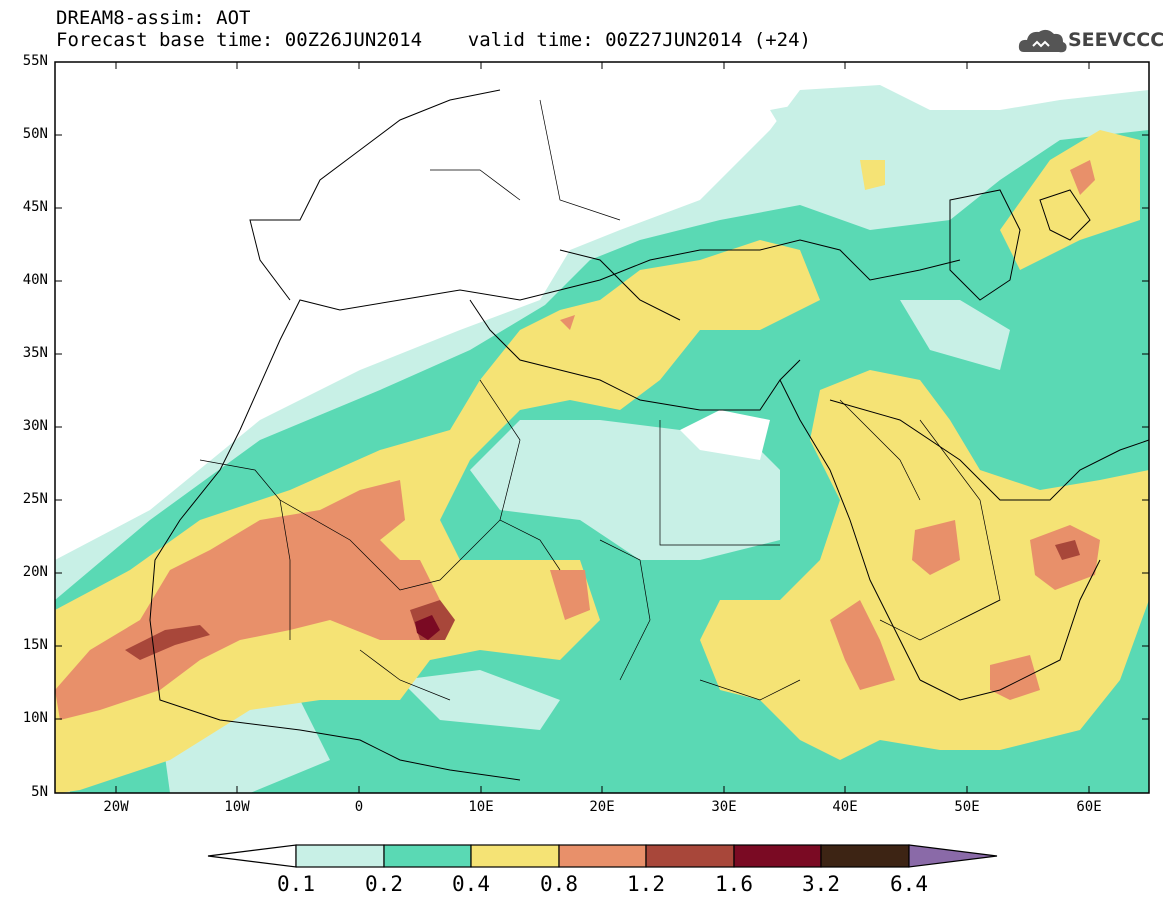 This screenshot has width=1165, height=905. What do you see at coordinates (35, 134) in the screenshot?
I see `lat-label: 50N` at bounding box center [35, 134].